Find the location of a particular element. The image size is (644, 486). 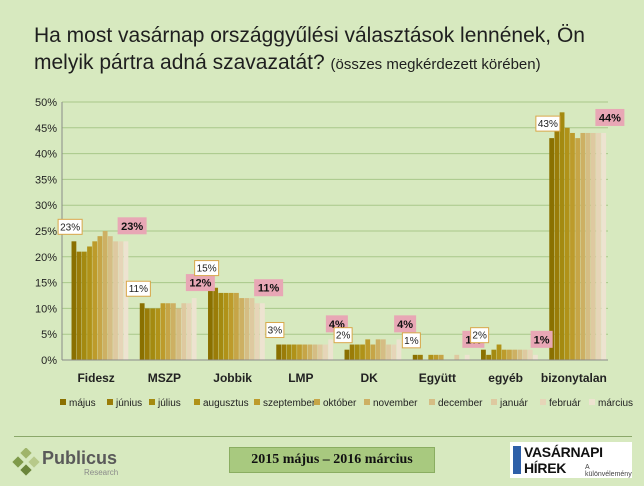

bar-Fidesz-július is located at coordinates (84, 305).